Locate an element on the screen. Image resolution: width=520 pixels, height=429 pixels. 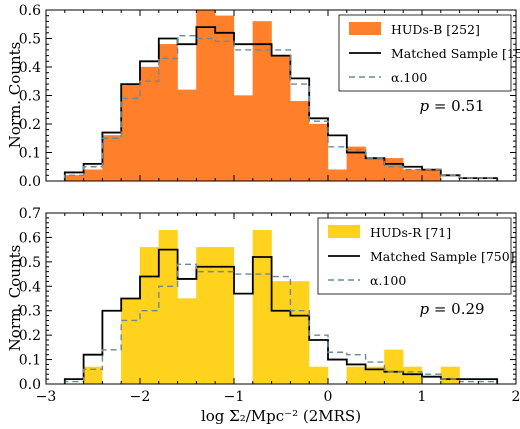
top-legend-label: α.100 is located at coordinates (409, 77).